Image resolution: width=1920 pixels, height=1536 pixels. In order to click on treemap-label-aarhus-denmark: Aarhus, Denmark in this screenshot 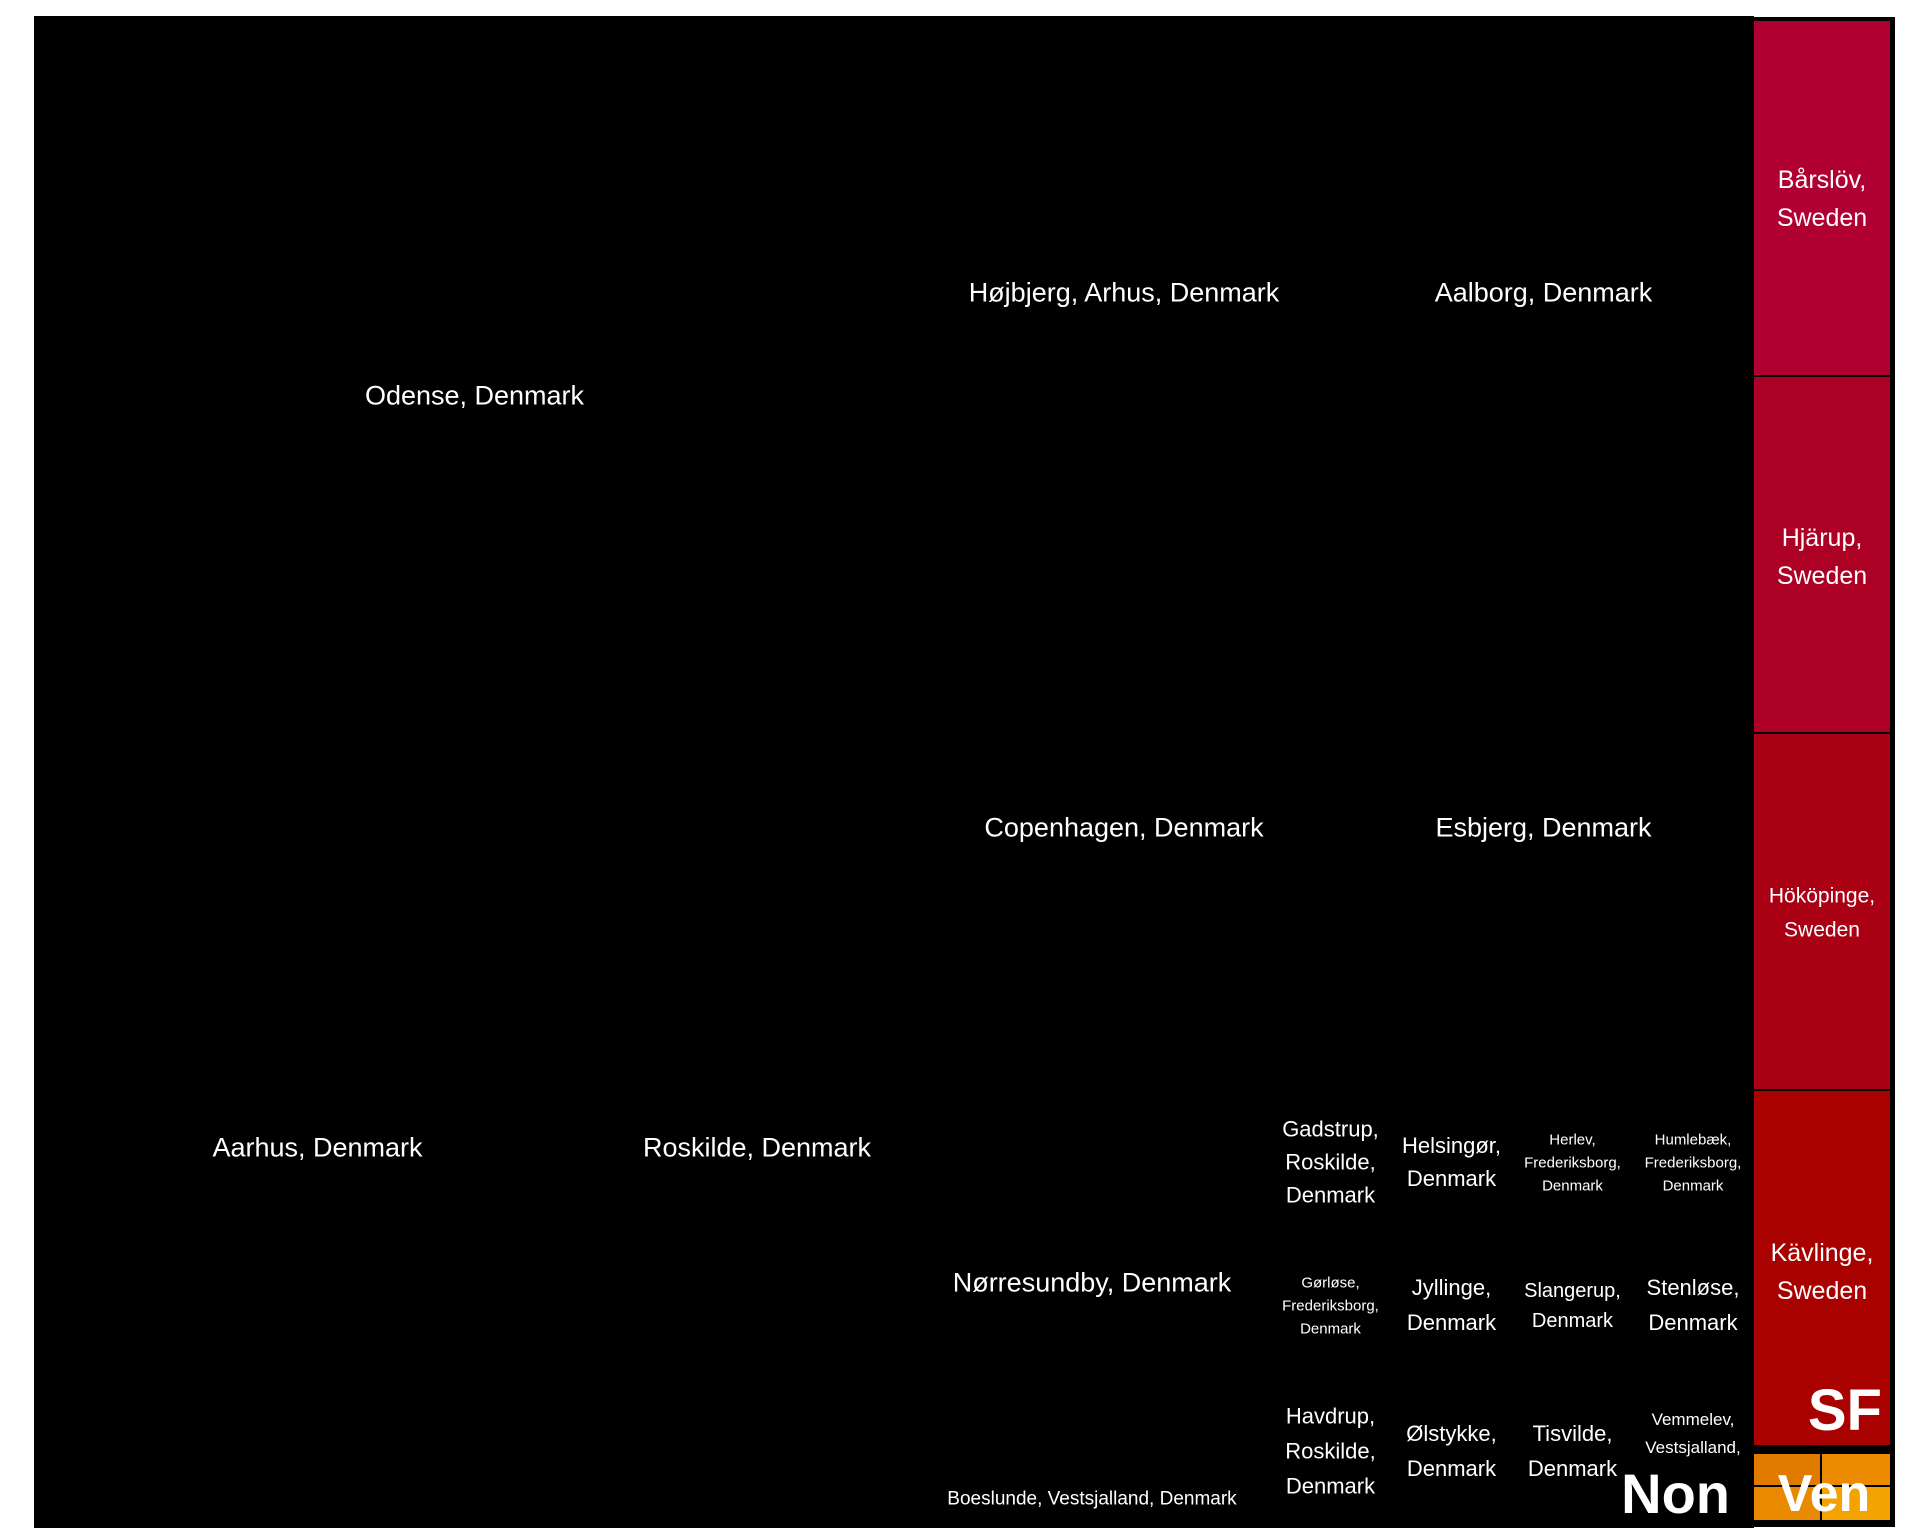, I will do `click(317, 1147)`.